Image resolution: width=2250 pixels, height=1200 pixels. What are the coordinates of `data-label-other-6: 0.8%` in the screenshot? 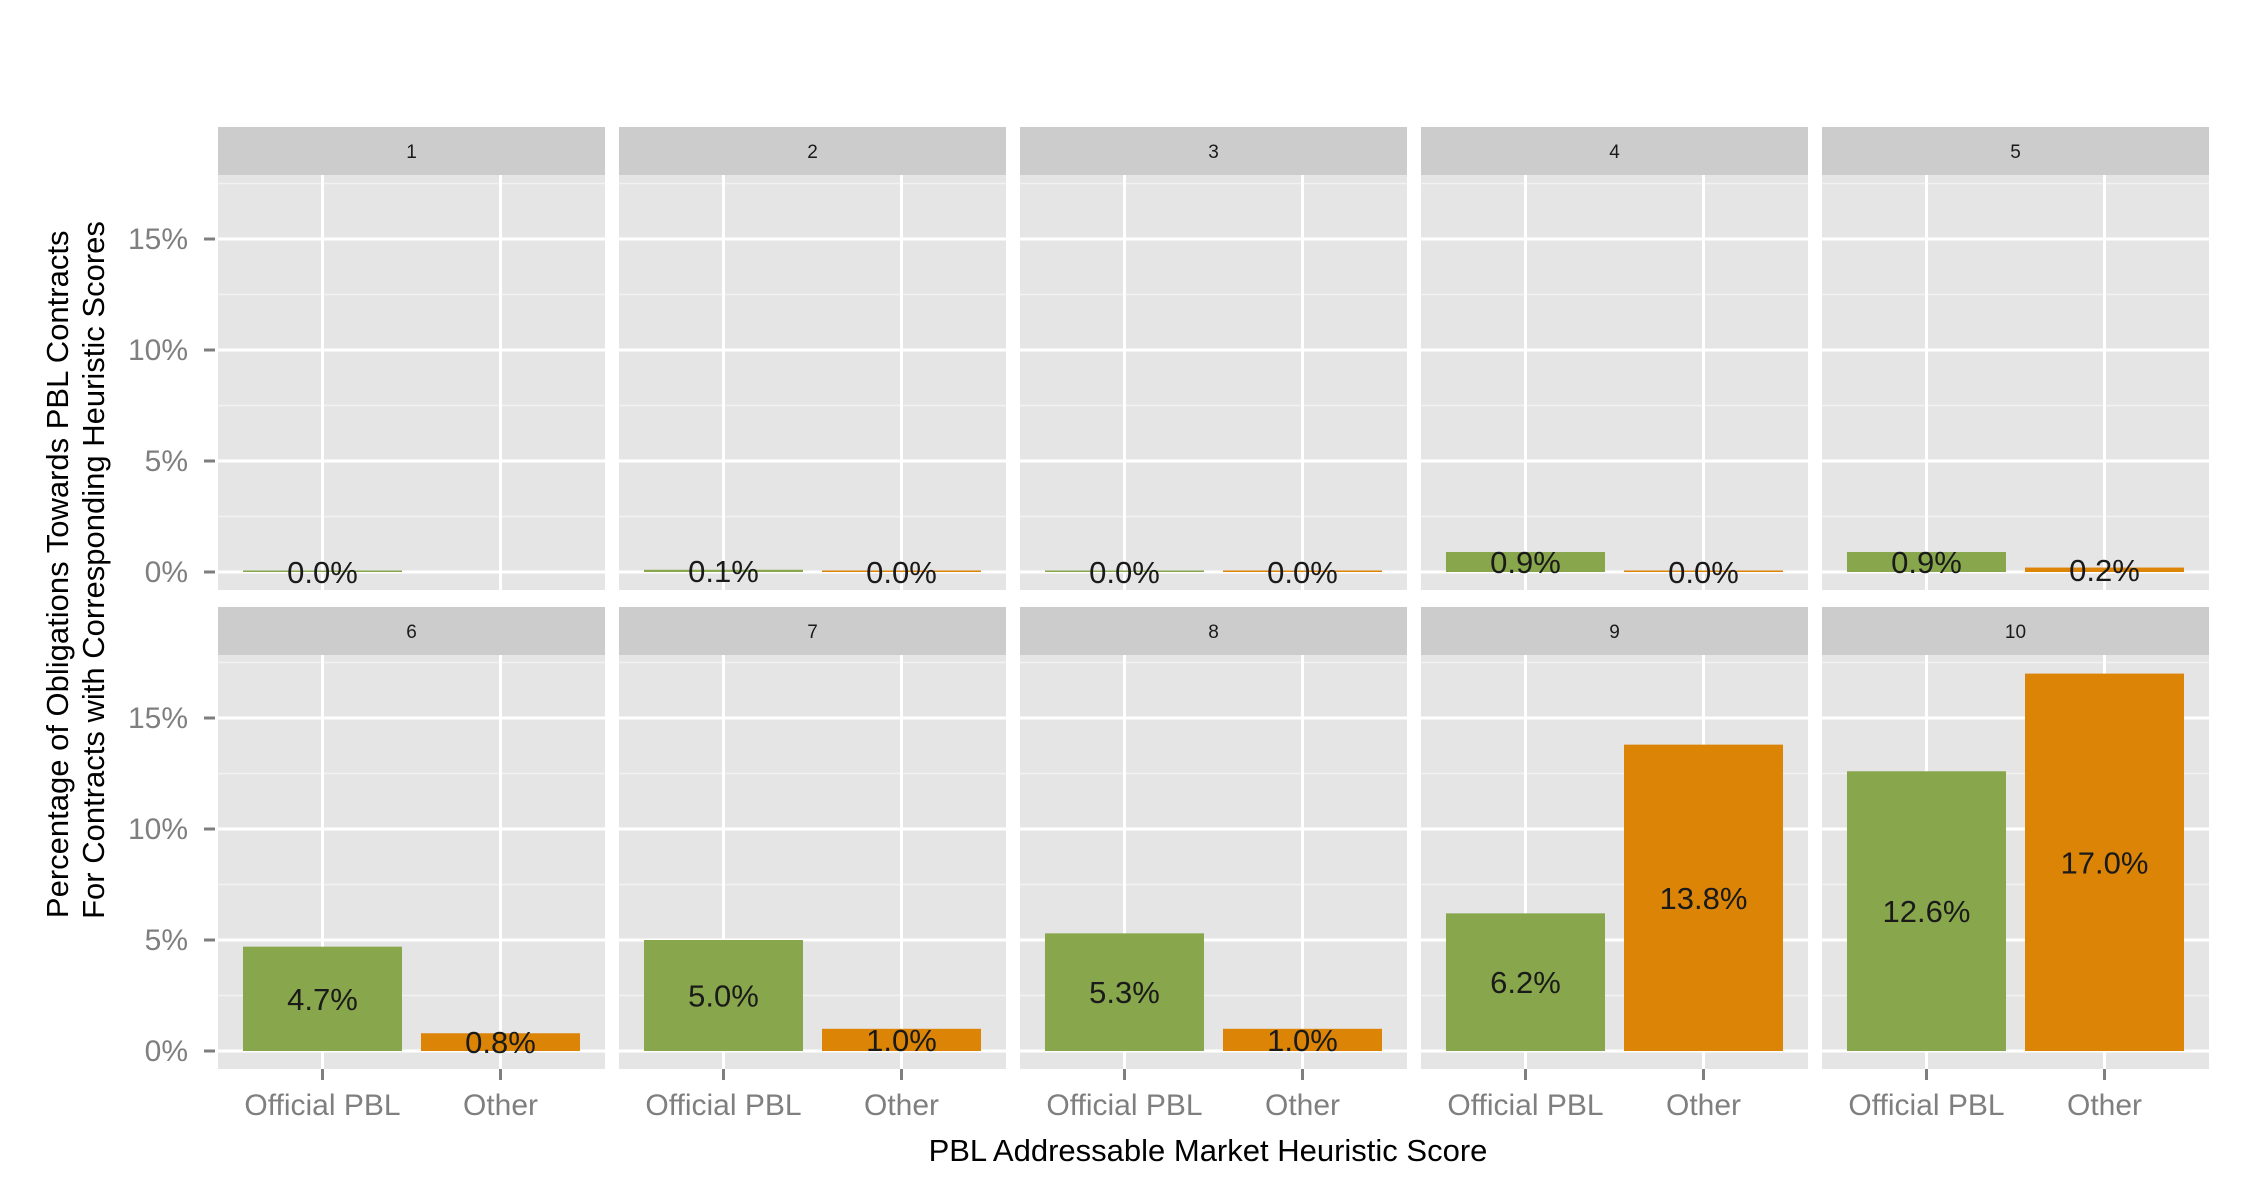 It's located at (500, 1042).